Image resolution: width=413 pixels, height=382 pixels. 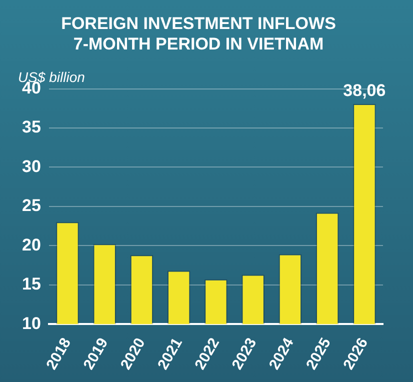 What do you see at coordinates (31, 166) in the screenshot?
I see `y-tick-label: 30` at bounding box center [31, 166].